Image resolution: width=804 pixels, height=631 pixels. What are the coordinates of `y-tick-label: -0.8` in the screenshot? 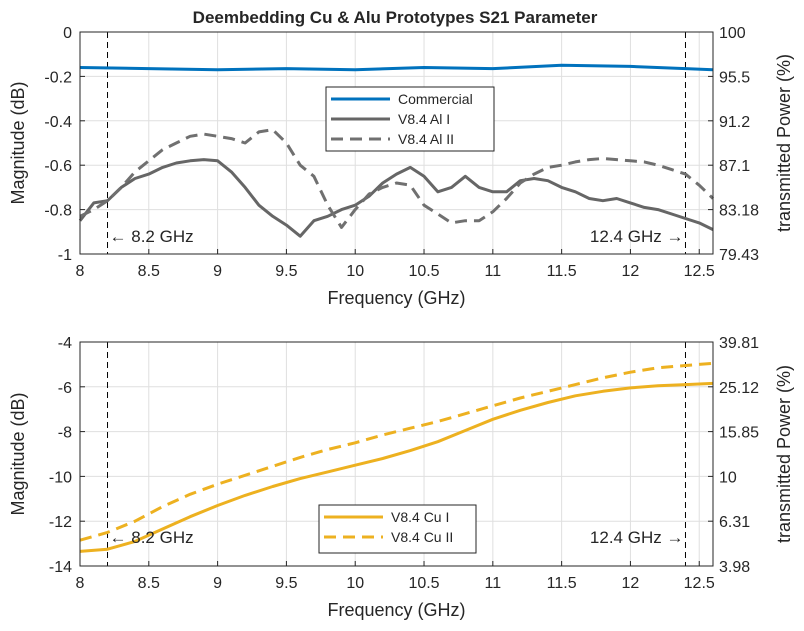 It's located at (58, 211).